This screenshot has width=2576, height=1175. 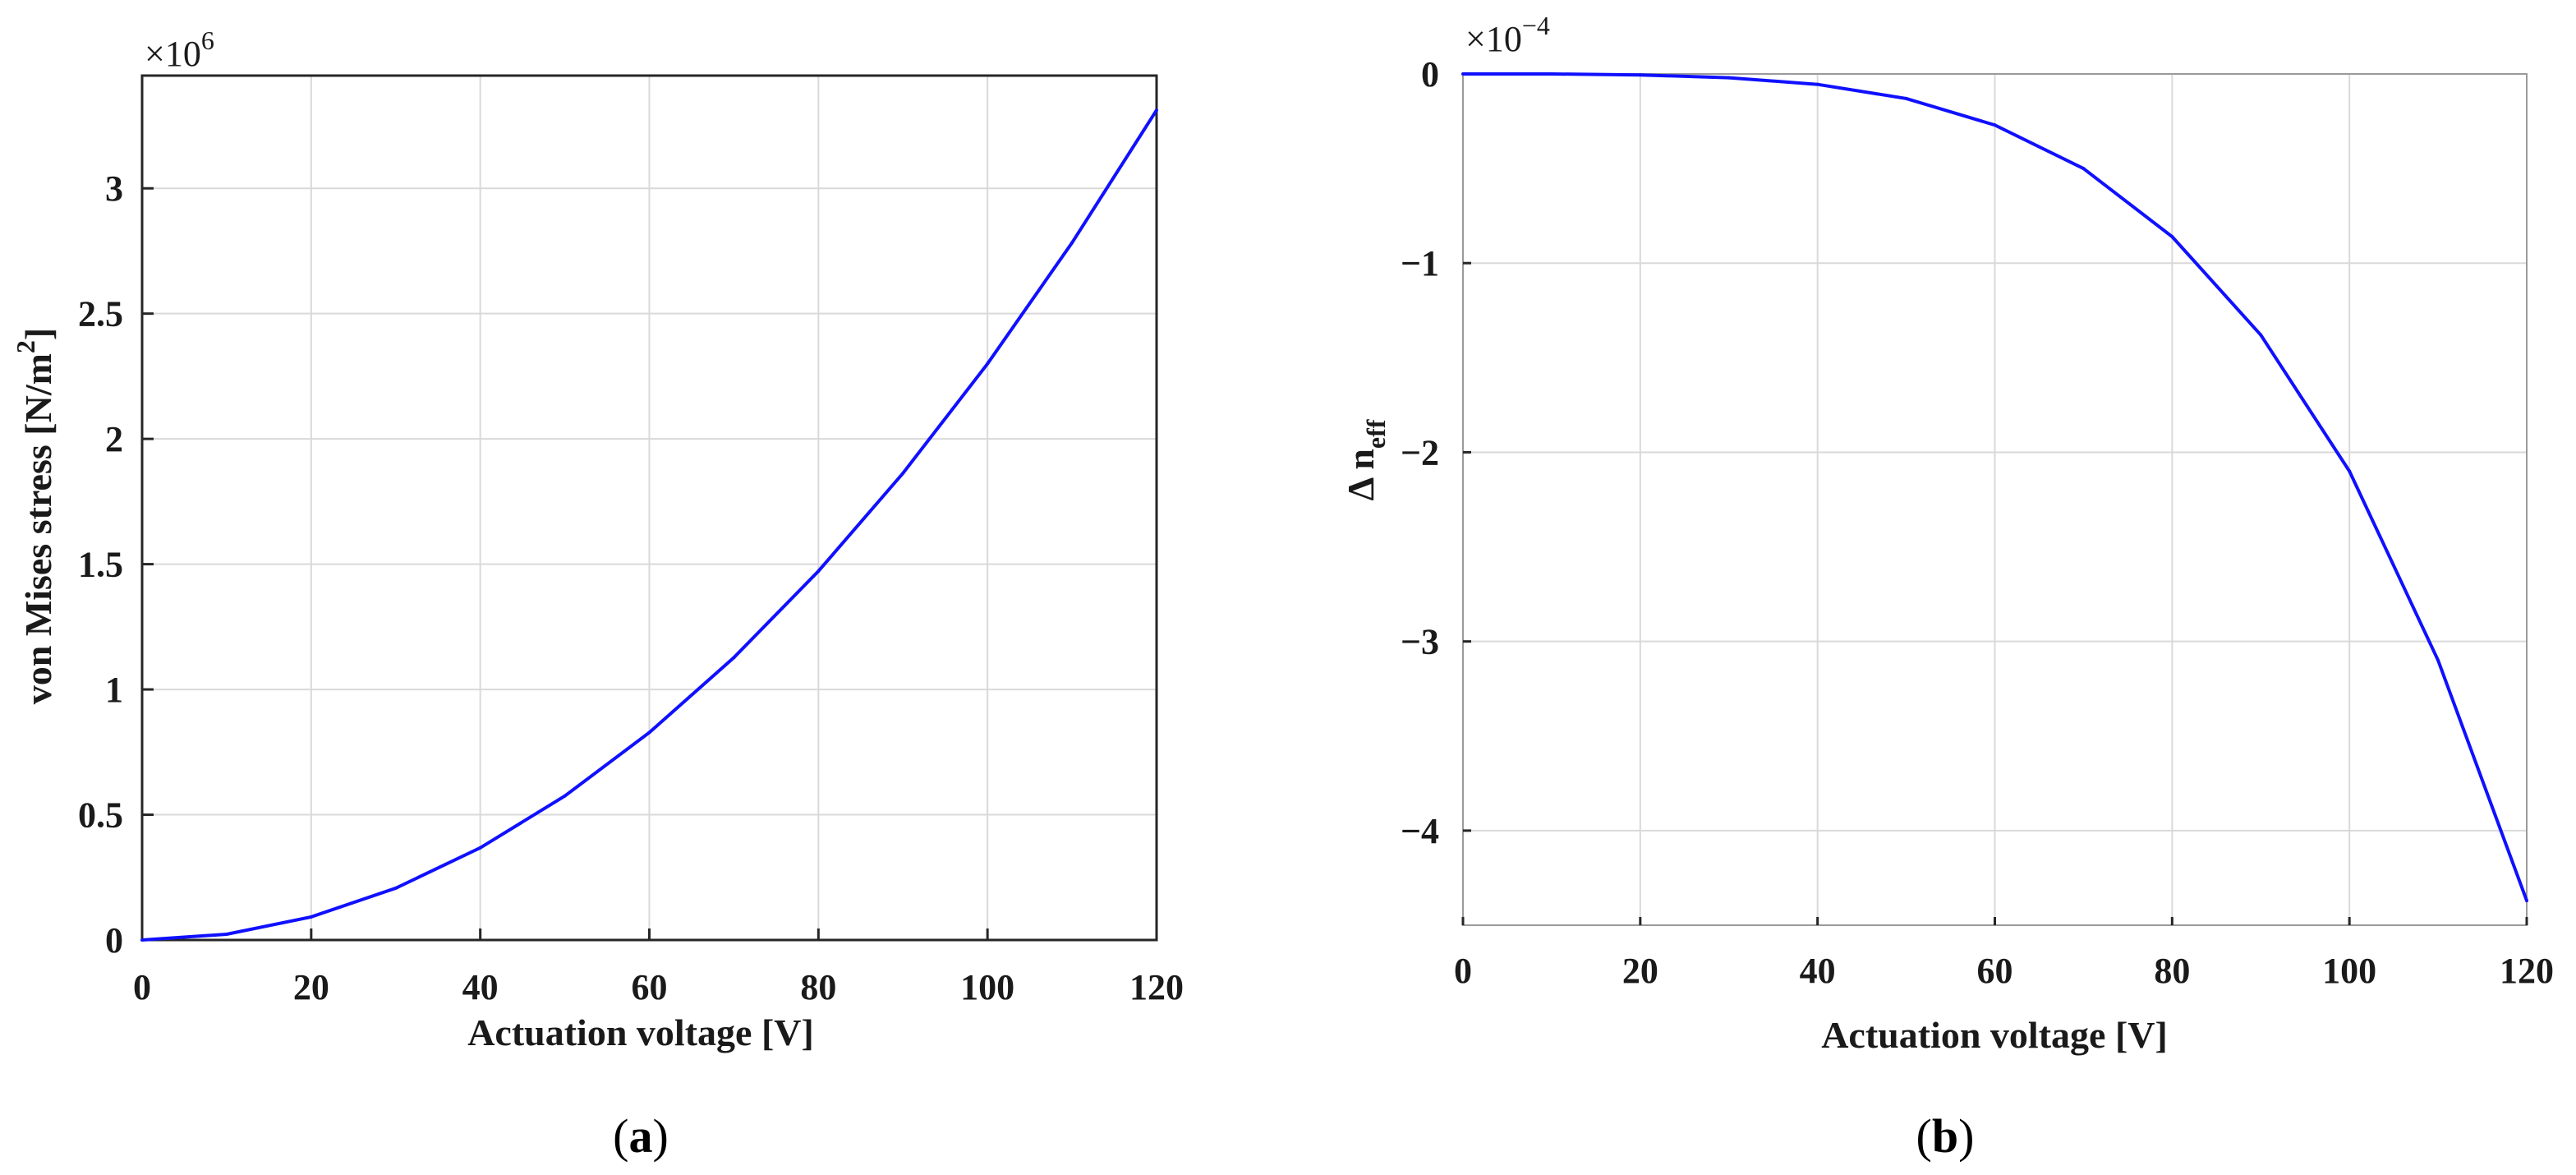 I want to click on chart-b-xtick-label: 20, so click(x=1640, y=971).